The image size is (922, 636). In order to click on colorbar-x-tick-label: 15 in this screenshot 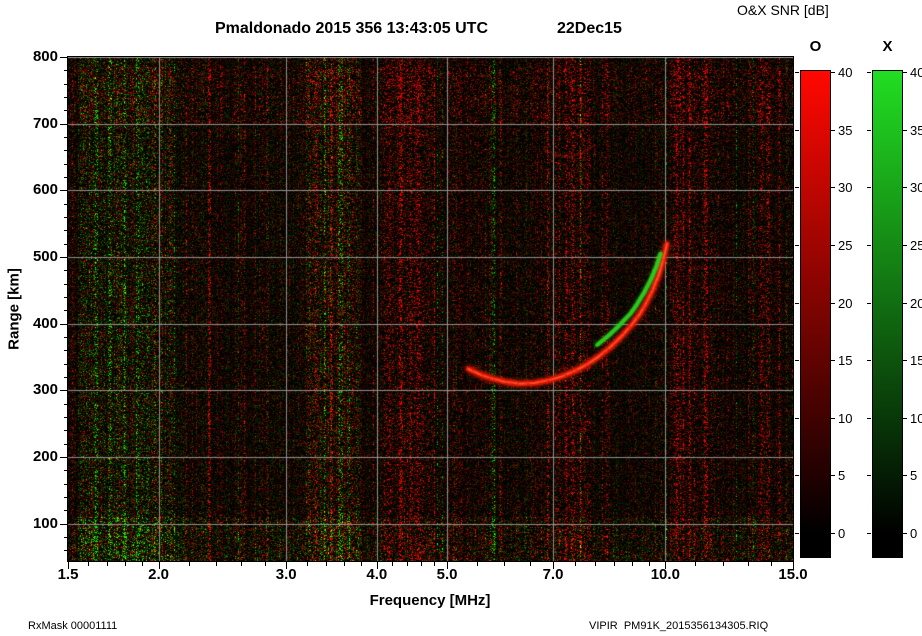, I will do `click(916, 361)`.